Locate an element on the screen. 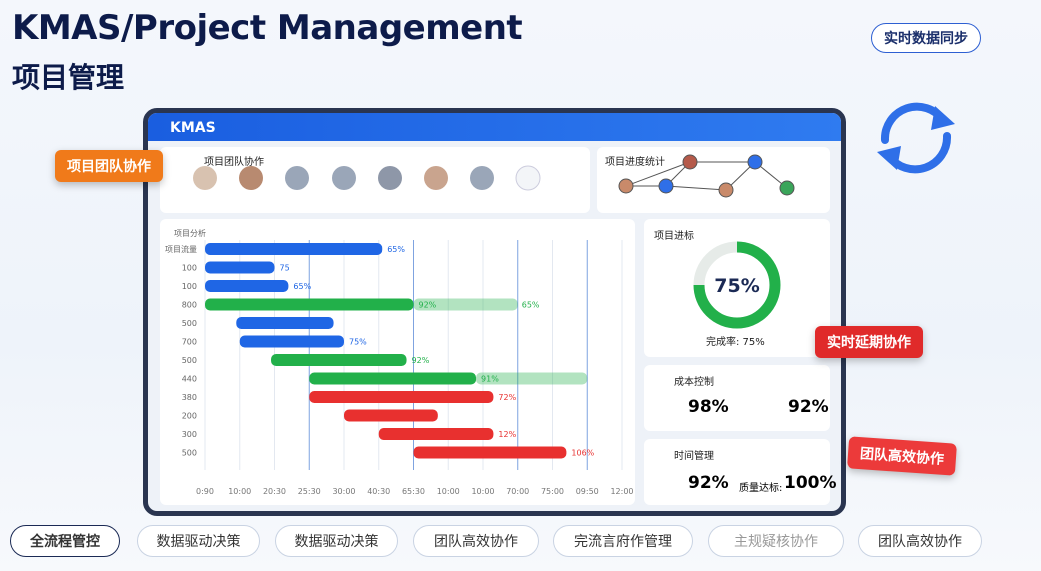 This screenshot has height=571, width=1041. x-tick-label: 40:30 is located at coordinates (378, 491).